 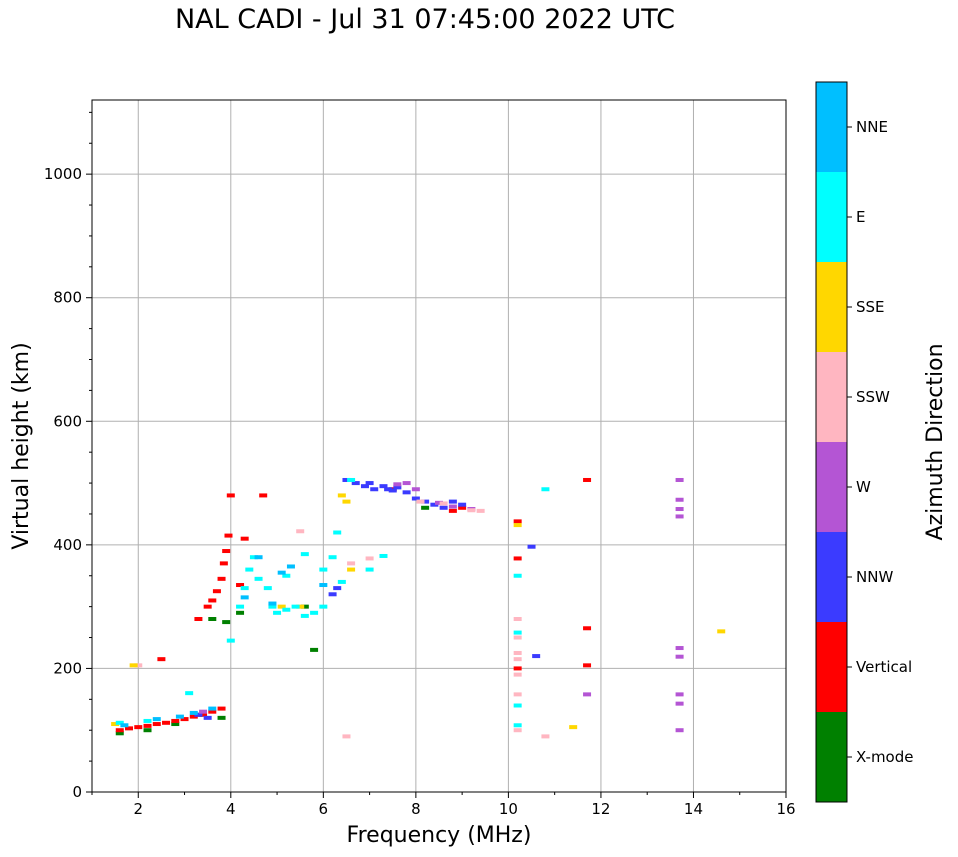 I want to click on x-axis-ticks: 2 4 6 8 10 12 14 16, so click(x=443, y=805).